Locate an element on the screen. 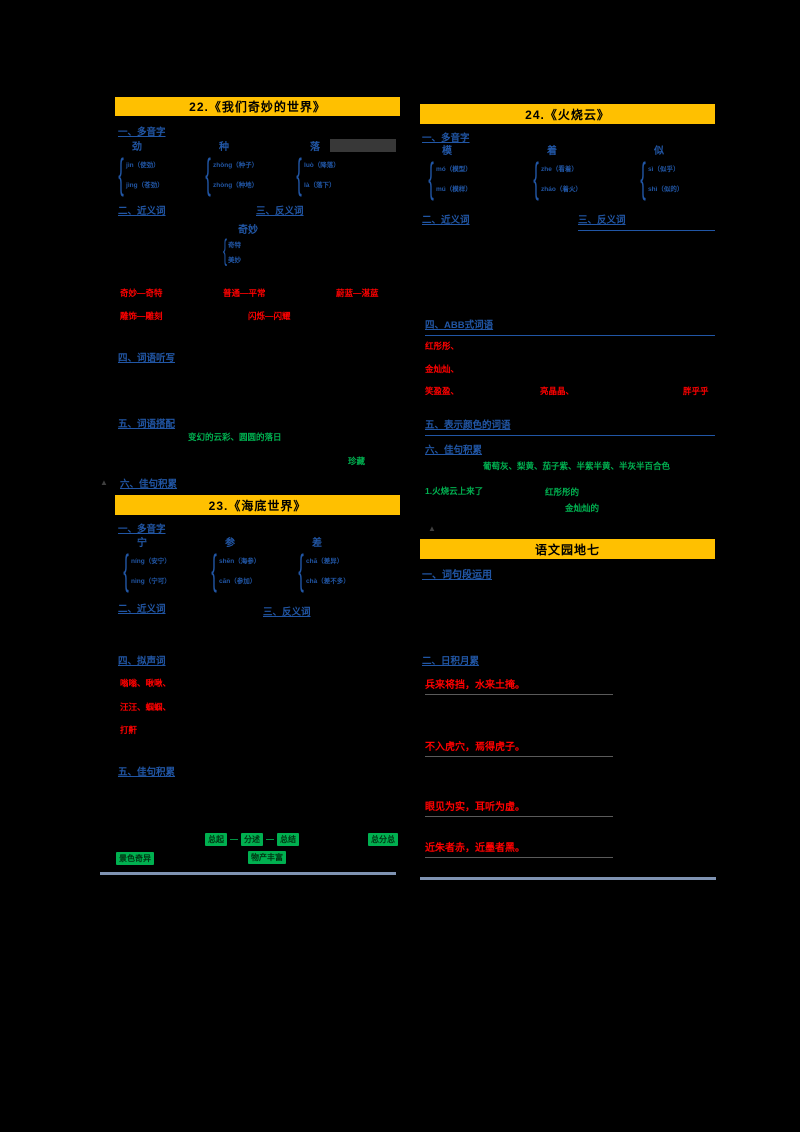  duoyin-character: 种 is located at coordinates (224, 147).